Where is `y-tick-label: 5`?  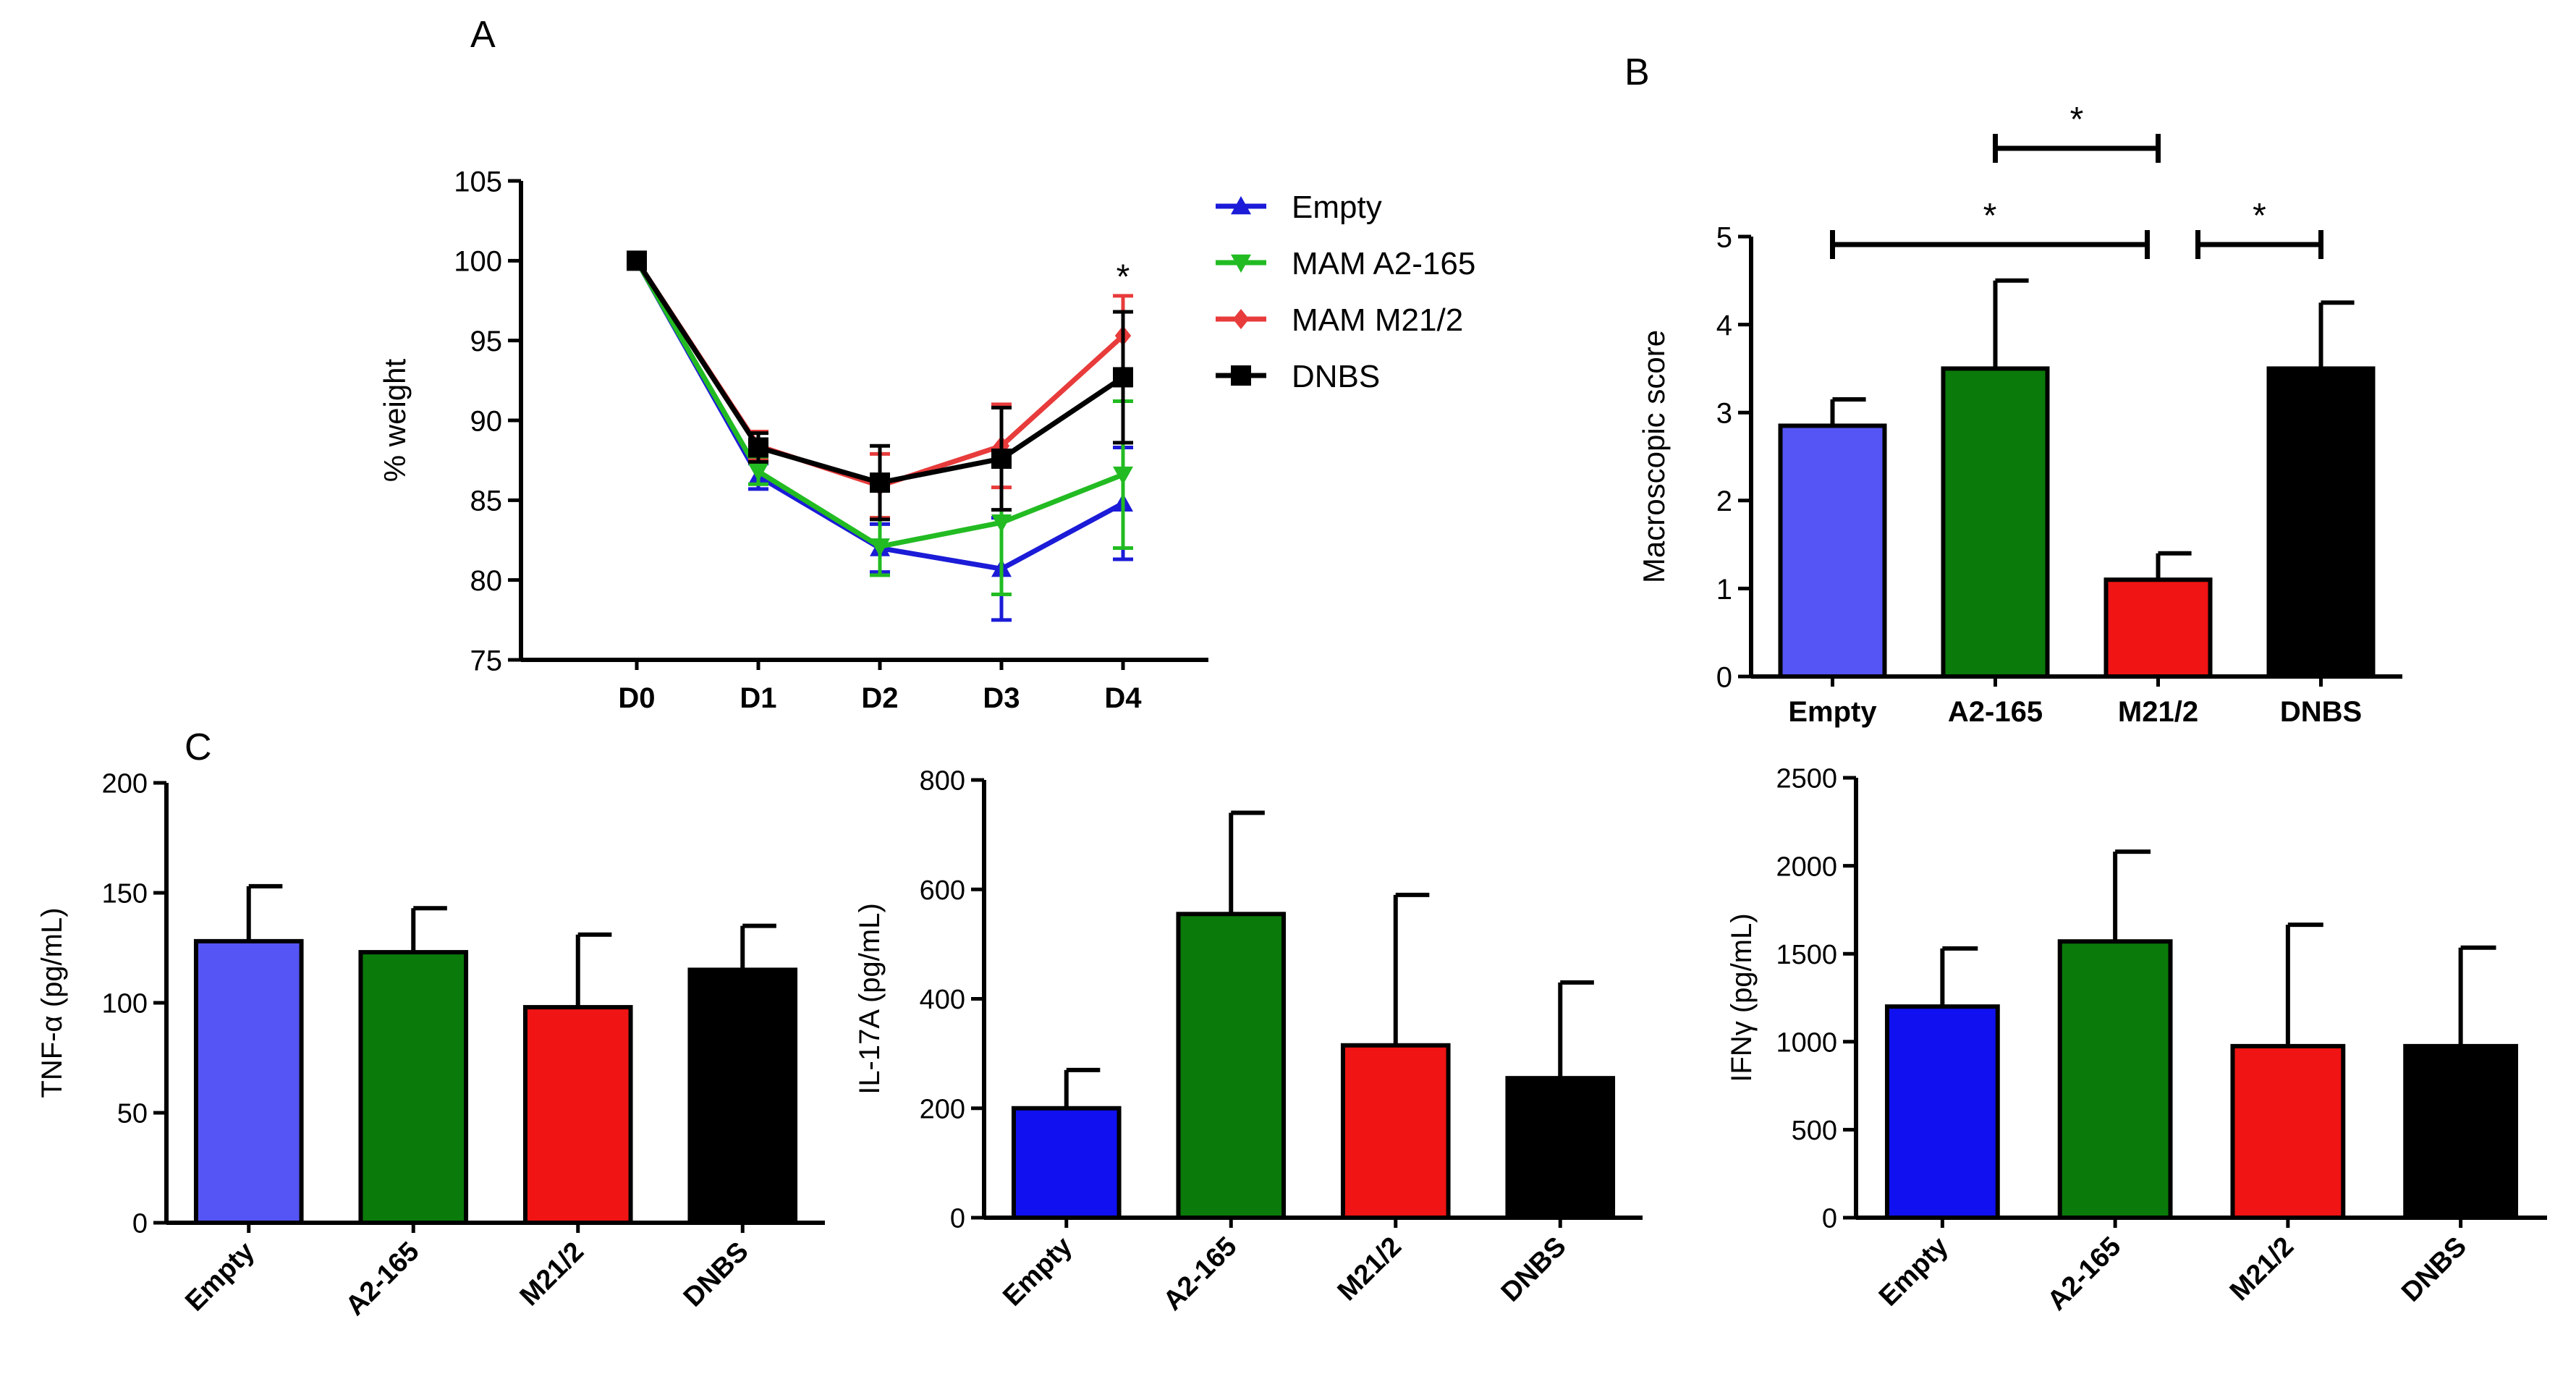
y-tick-label: 5 is located at coordinates (1724, 237).